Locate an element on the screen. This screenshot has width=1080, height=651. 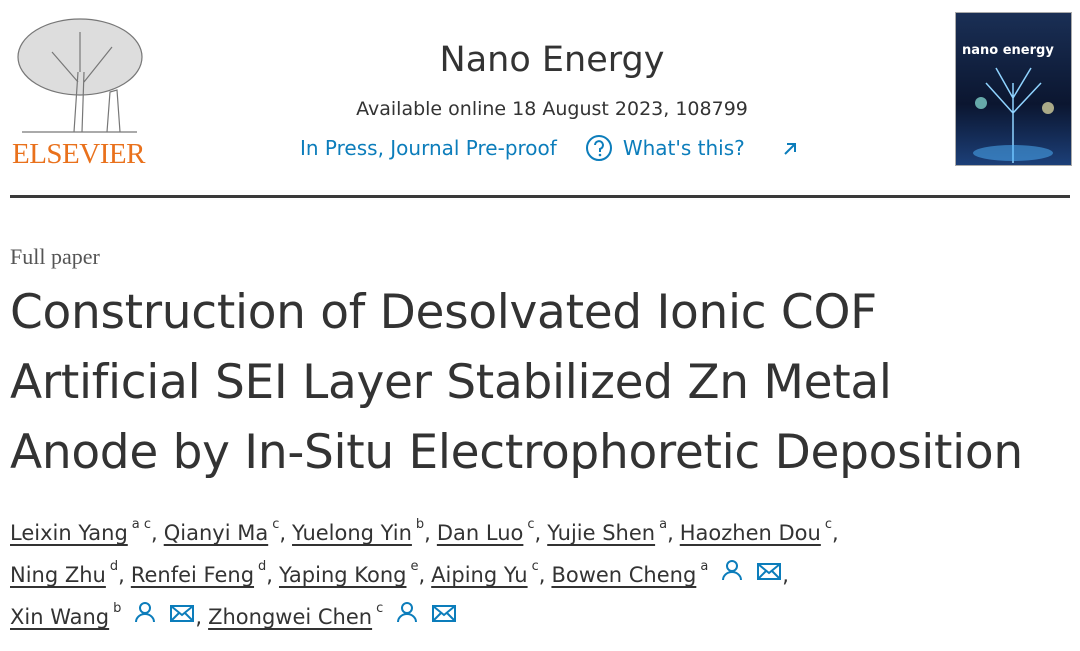
author: Yaping Kong e, is located at coordinates (355, 575).